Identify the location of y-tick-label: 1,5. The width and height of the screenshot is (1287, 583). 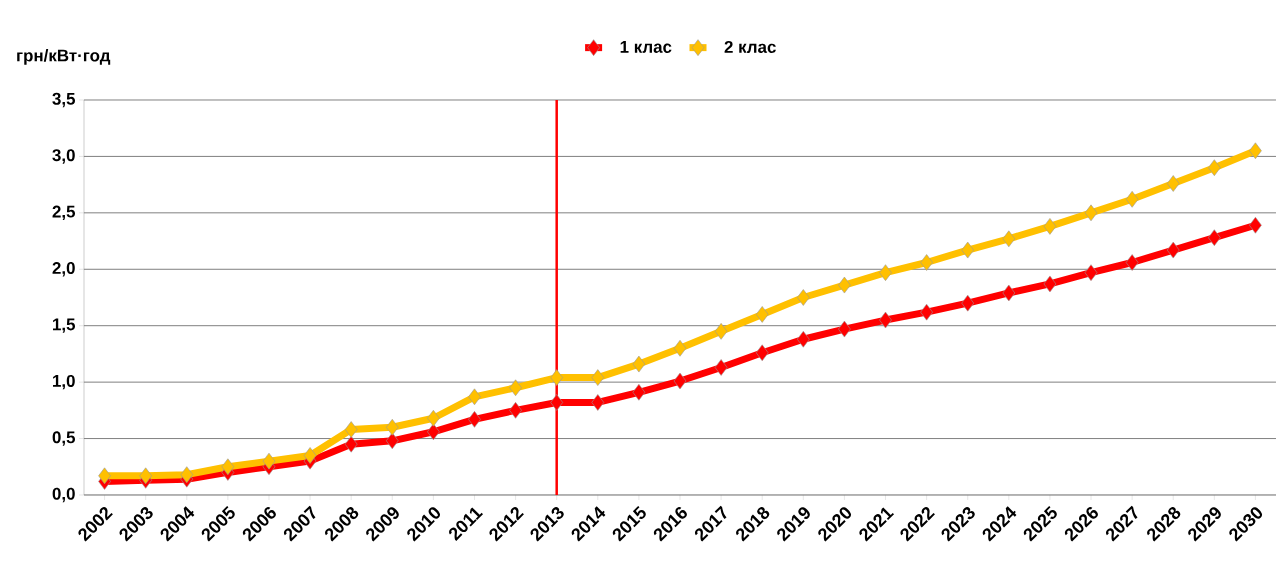
(64, 325).